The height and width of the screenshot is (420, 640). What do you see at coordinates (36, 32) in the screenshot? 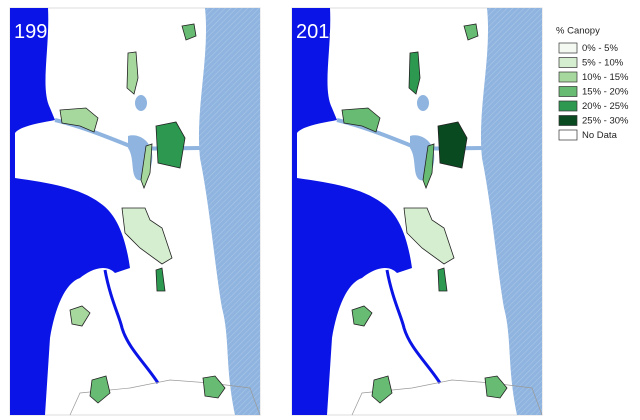
I see `panel-title: 1993` at bounding box center [36, 32].